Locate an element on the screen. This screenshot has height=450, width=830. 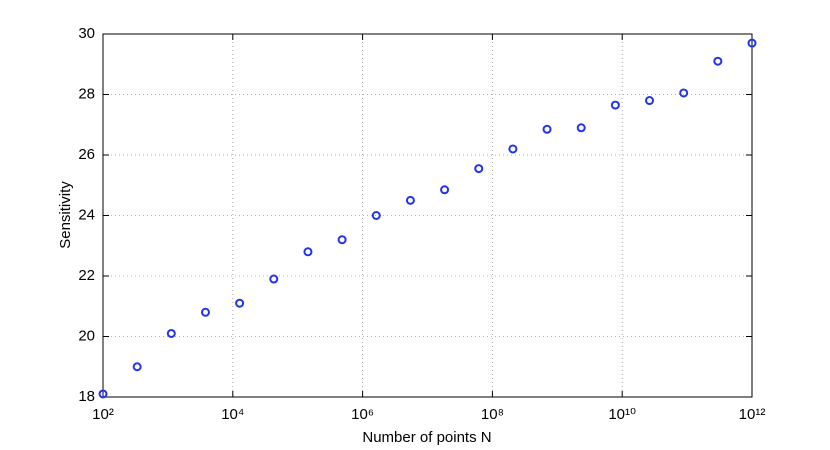
y-tick-label: 30 is located at coordinates (86, 33).